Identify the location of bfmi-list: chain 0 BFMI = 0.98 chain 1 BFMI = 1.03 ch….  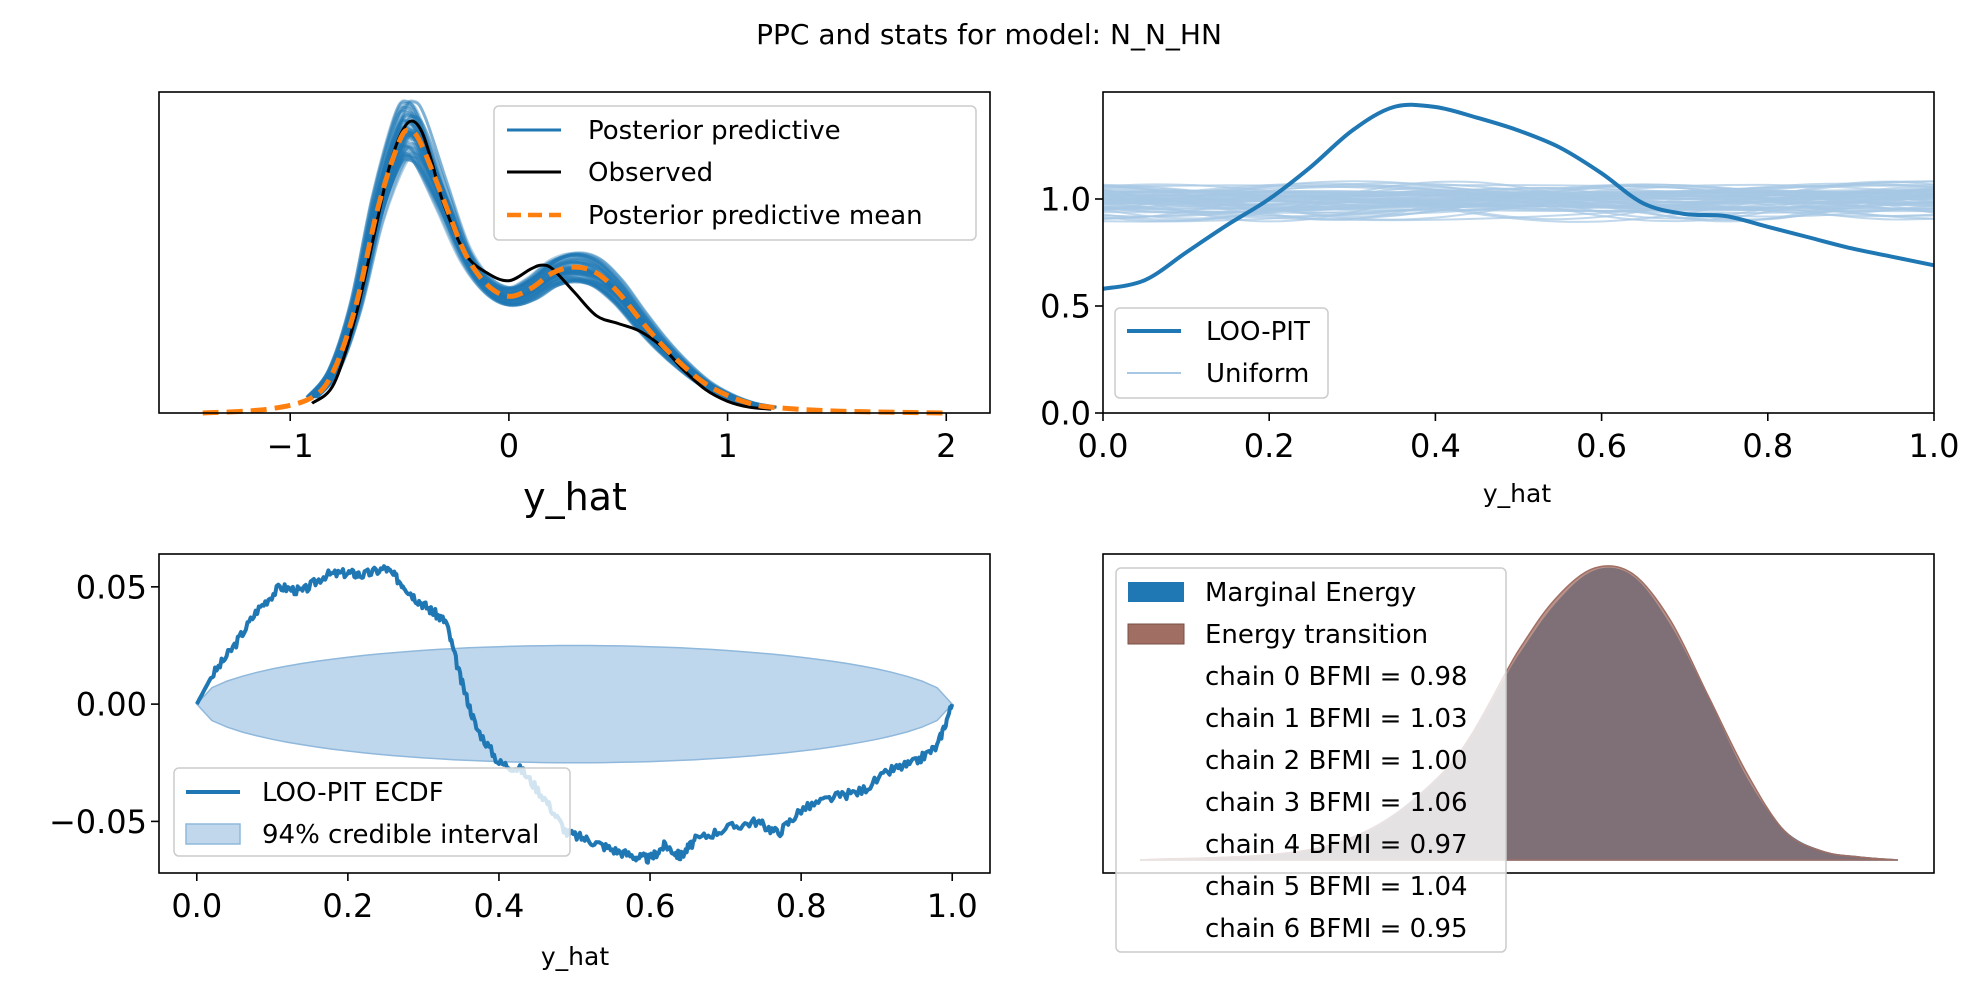
(1336, 803).